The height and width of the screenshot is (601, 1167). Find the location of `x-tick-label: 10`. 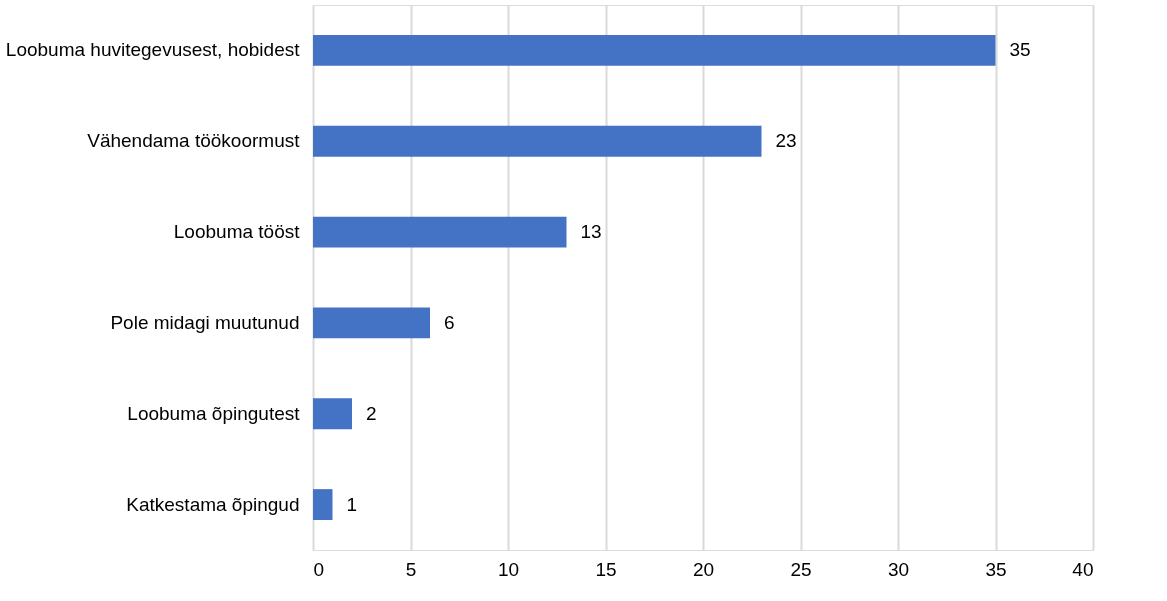

x-tick-label: 10 is located at coordinates (508, 569).